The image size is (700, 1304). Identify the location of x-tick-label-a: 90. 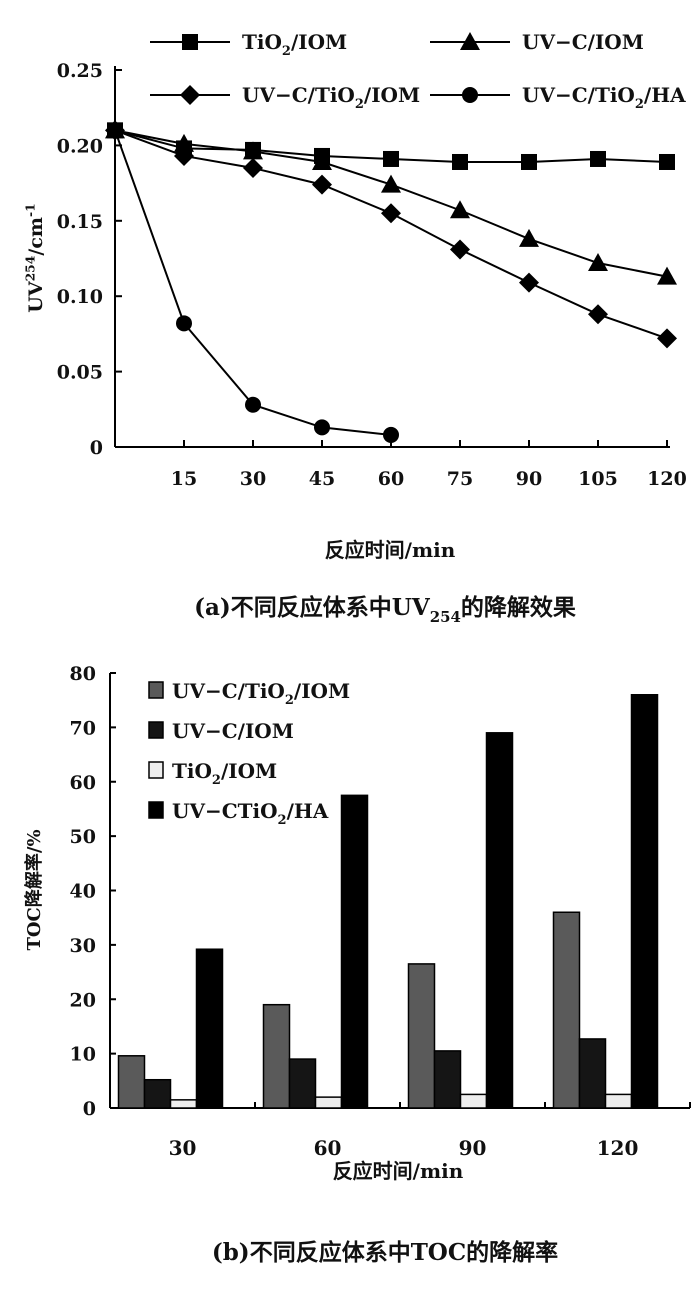
(529, 479).